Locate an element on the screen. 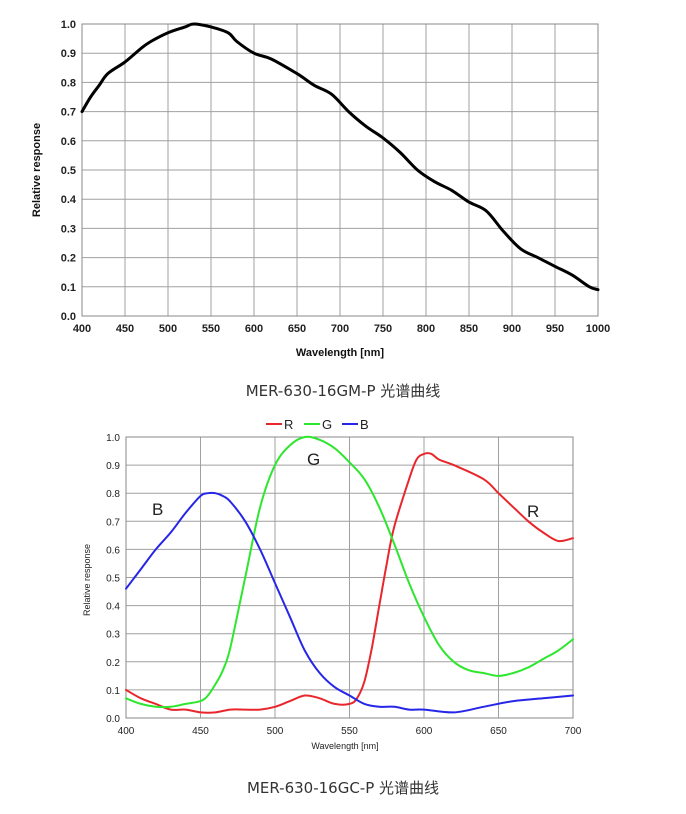 Image resolution: width=686 pixels, height=814 pixels. chart1-y-tick-label: 0.4 is located at coordinates (69, 200).